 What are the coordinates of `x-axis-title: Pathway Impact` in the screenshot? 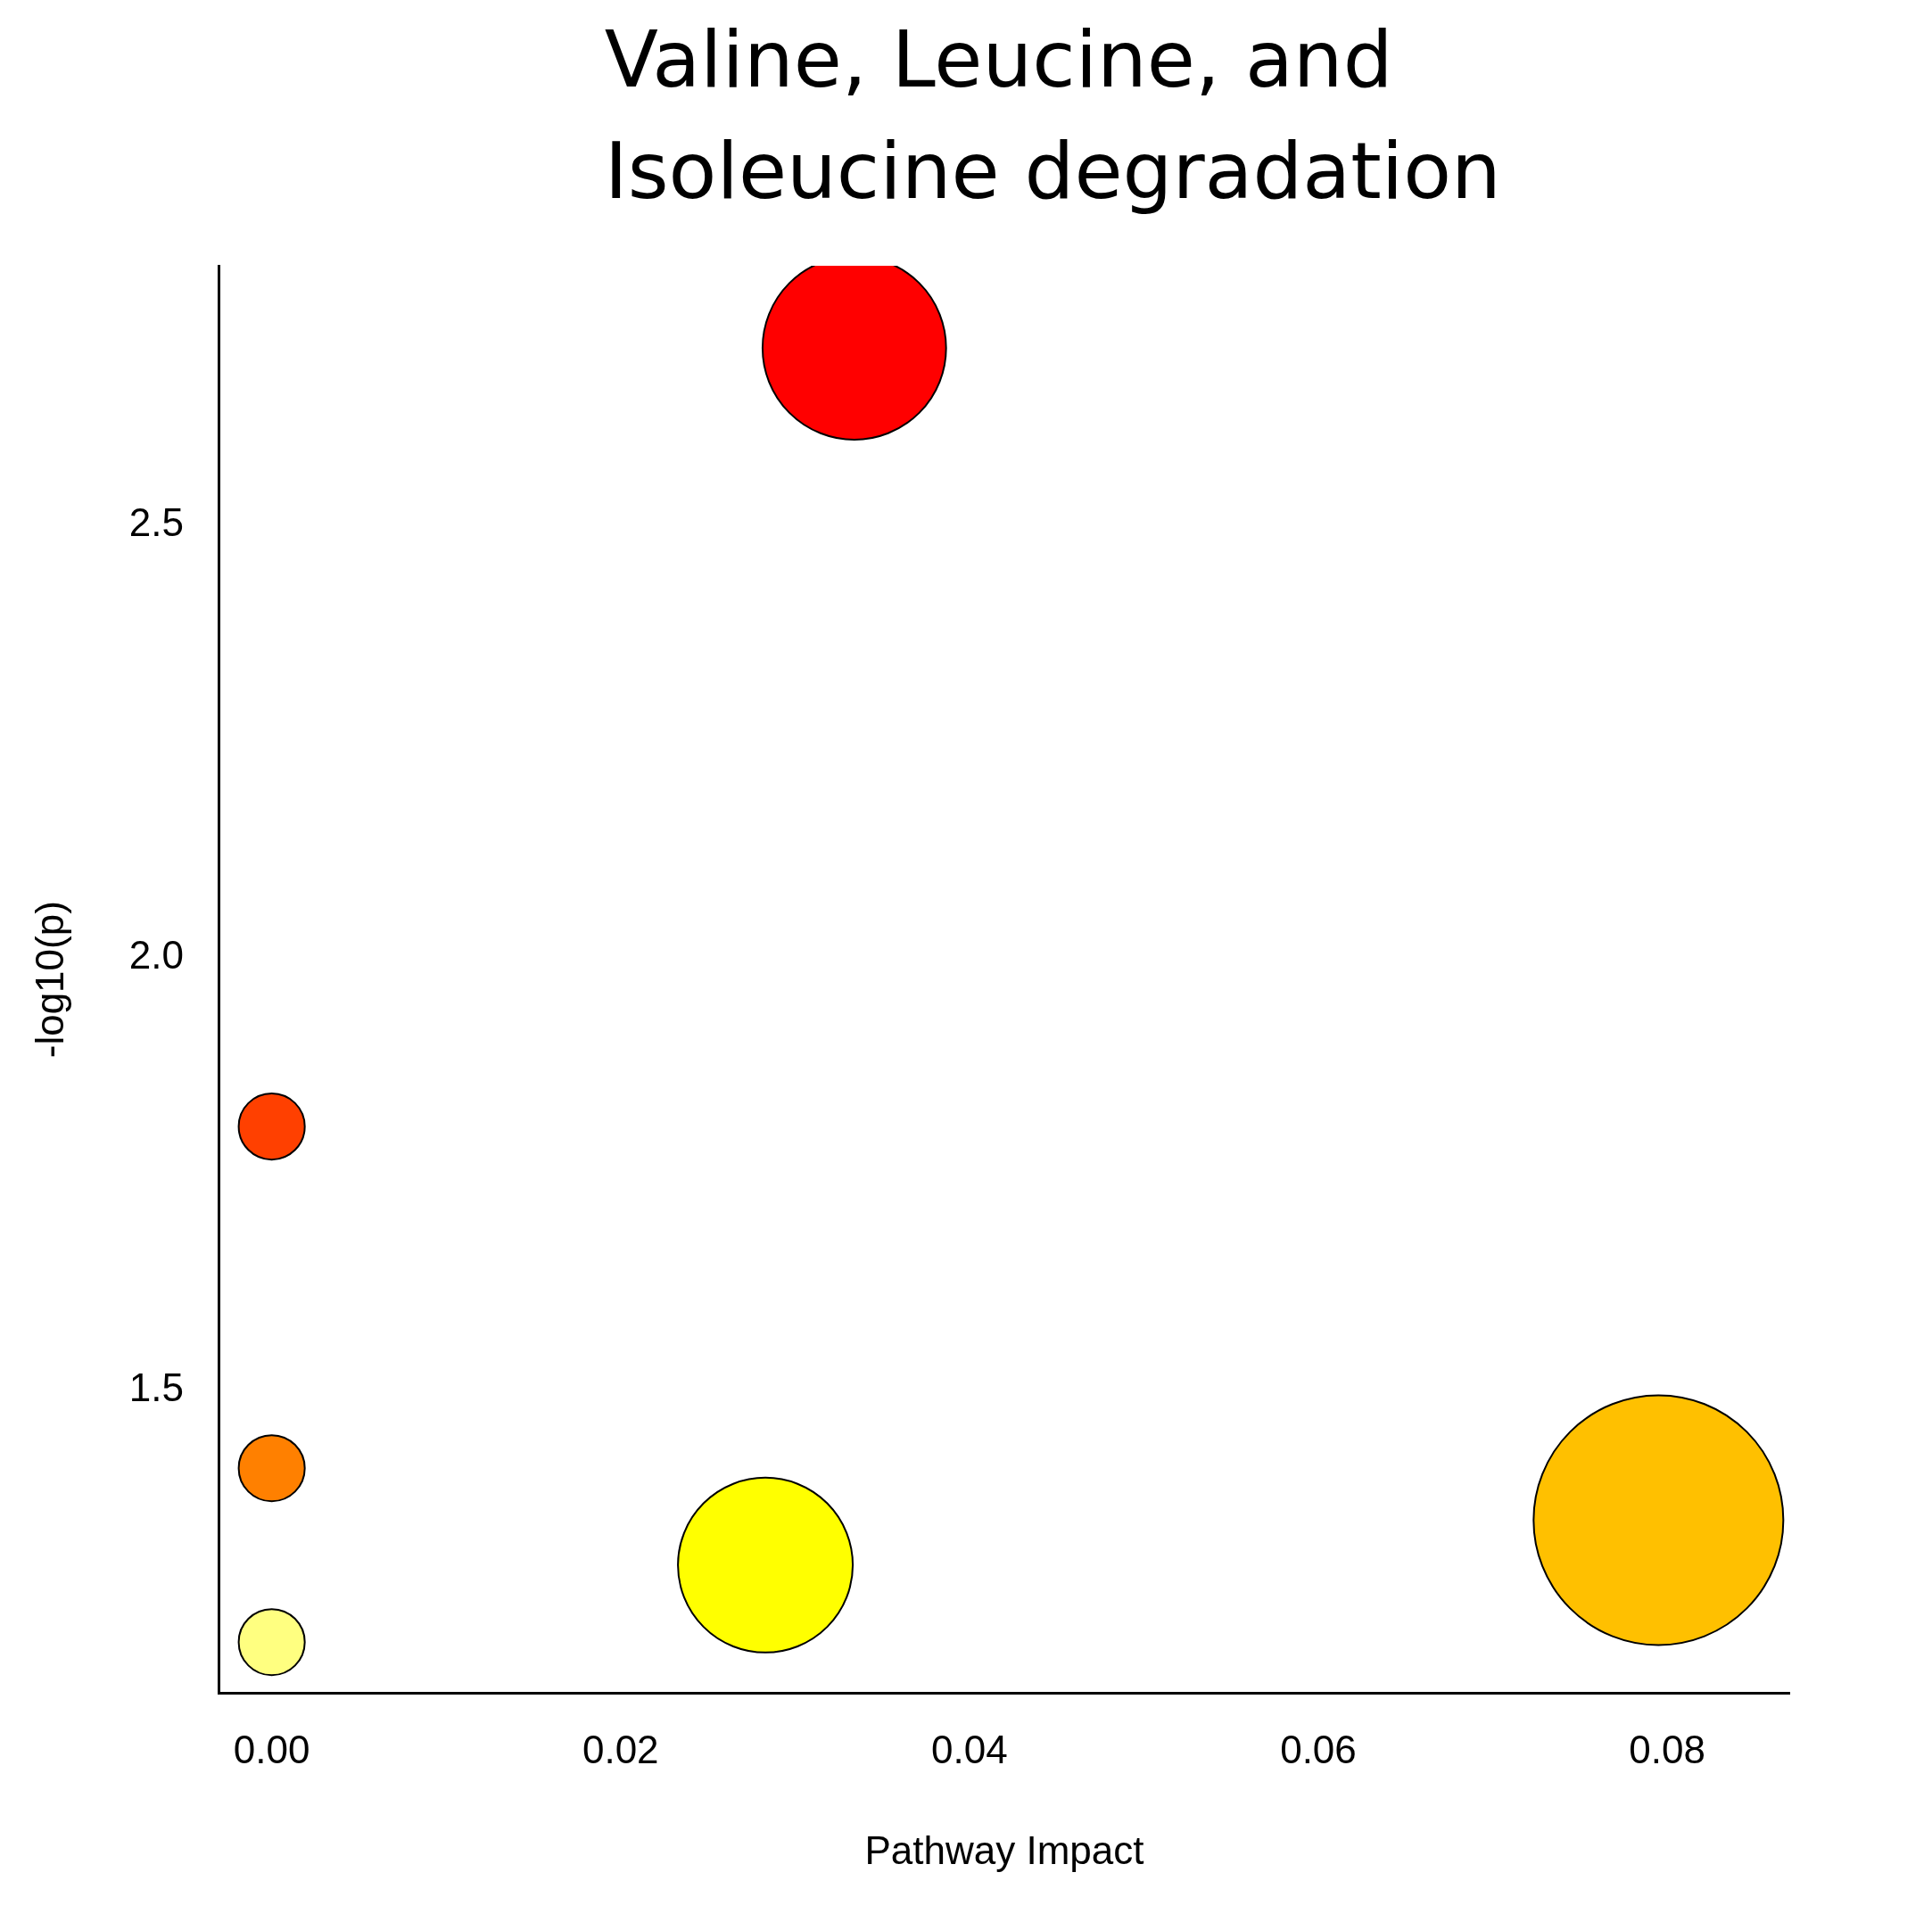 It's located at (1004, 1849).